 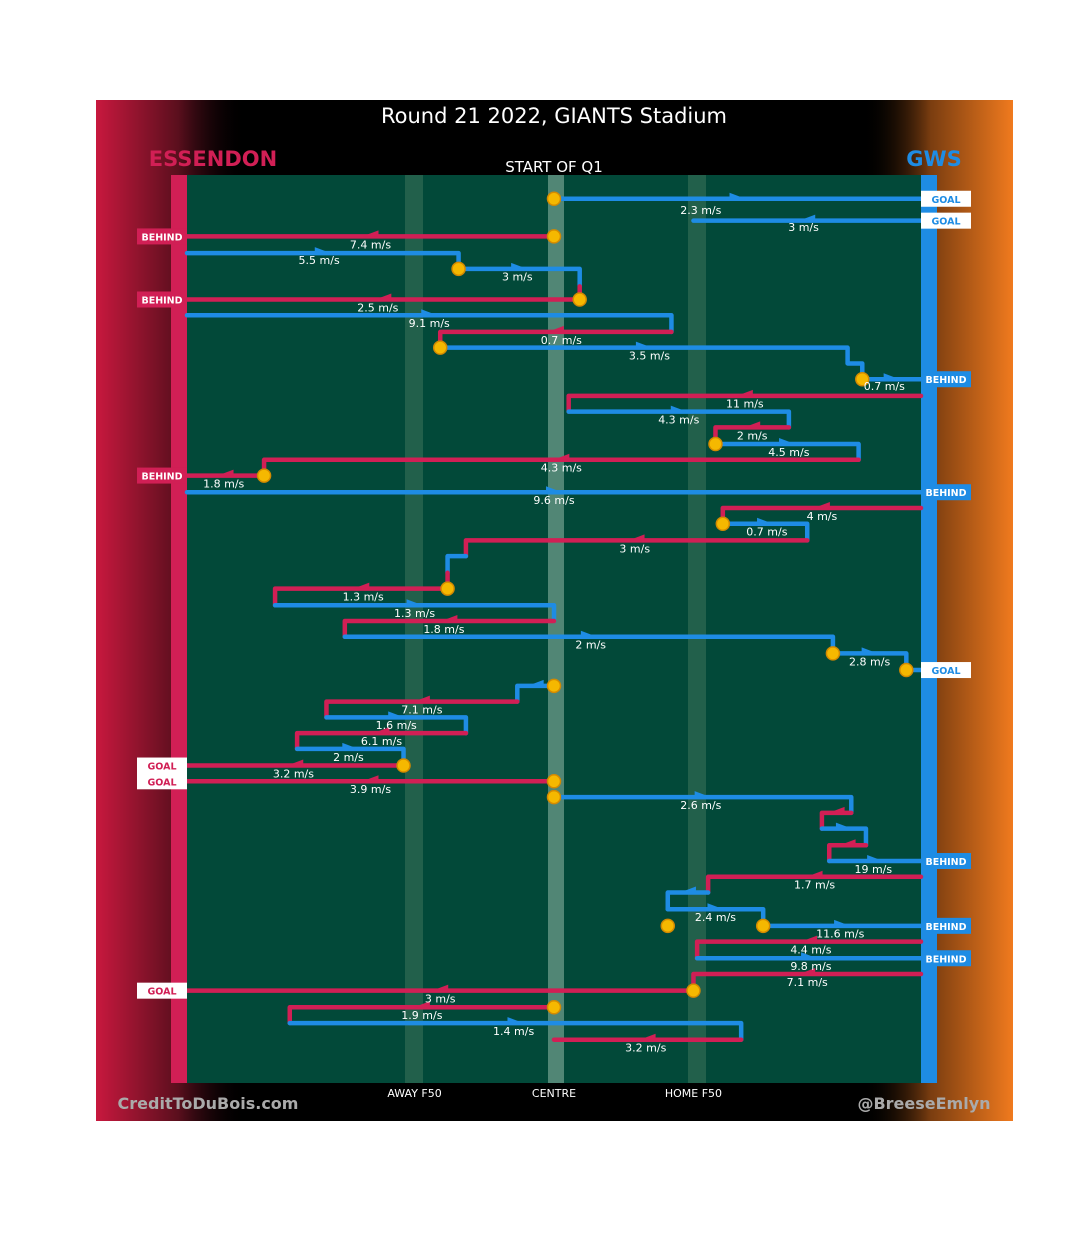 What do you see at coordinates (752, 435) in the screenshot?
I see `speed-label-c13: 2 m/s` at bounding box center [752, 435].